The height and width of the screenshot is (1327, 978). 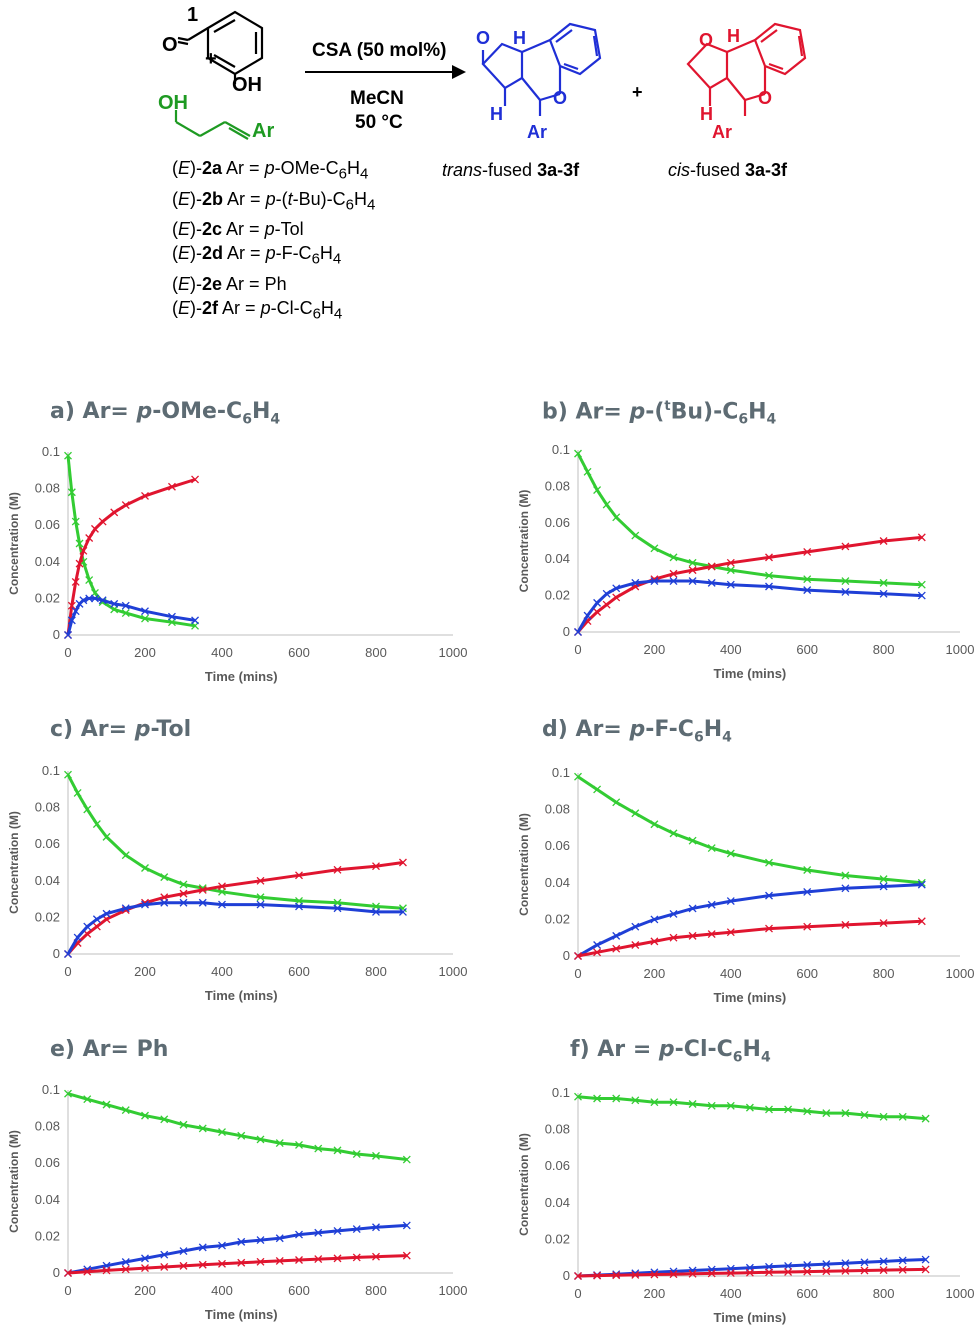 I want to click on trans-o2: O, so click(x=560, y=98).